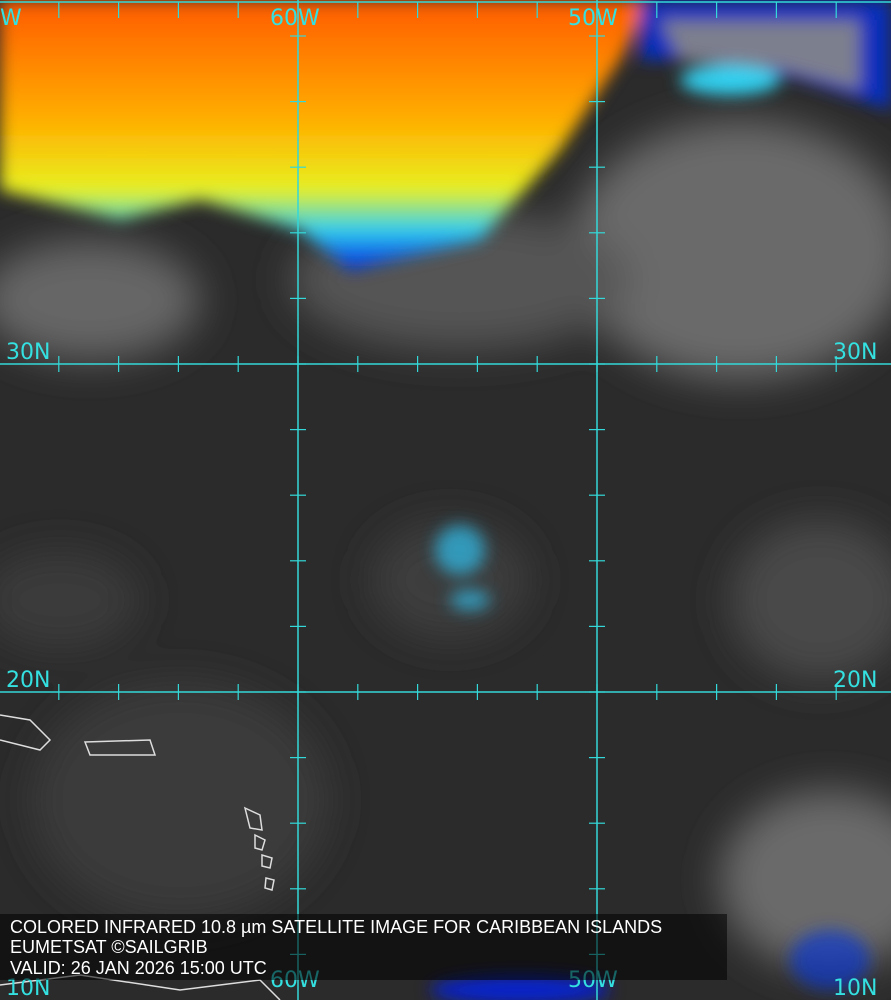 The height and width of the screenshot is (1000, 891). Describe the element at coordinates (28, 988) in the screenshot. I see `lat-label-left-10n: 10N` at that location.